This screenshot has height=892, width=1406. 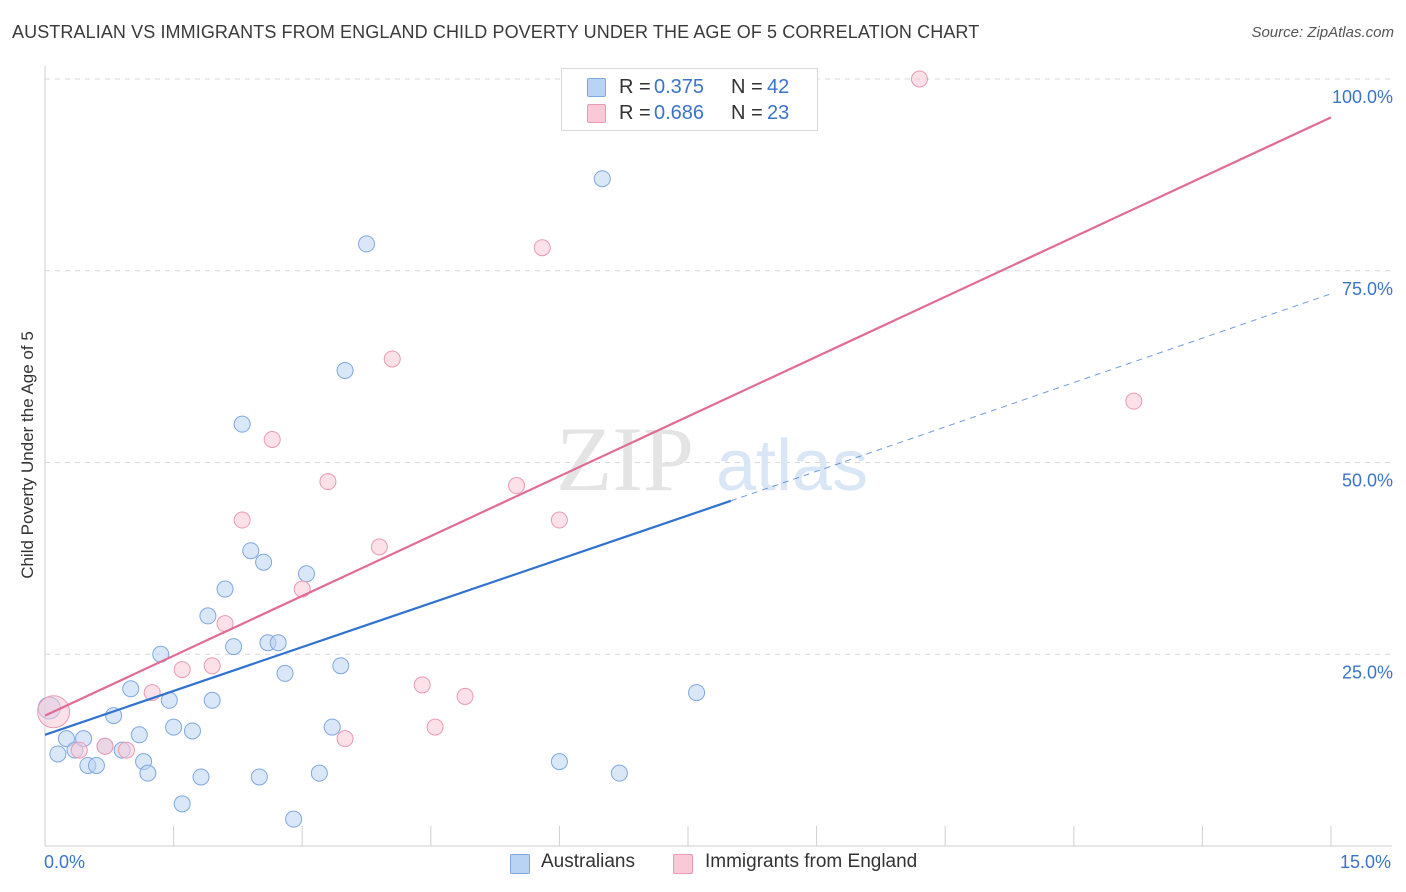 I want to click on source-label: Source: ZipAtlas.com, so click(x=1322, y=32).